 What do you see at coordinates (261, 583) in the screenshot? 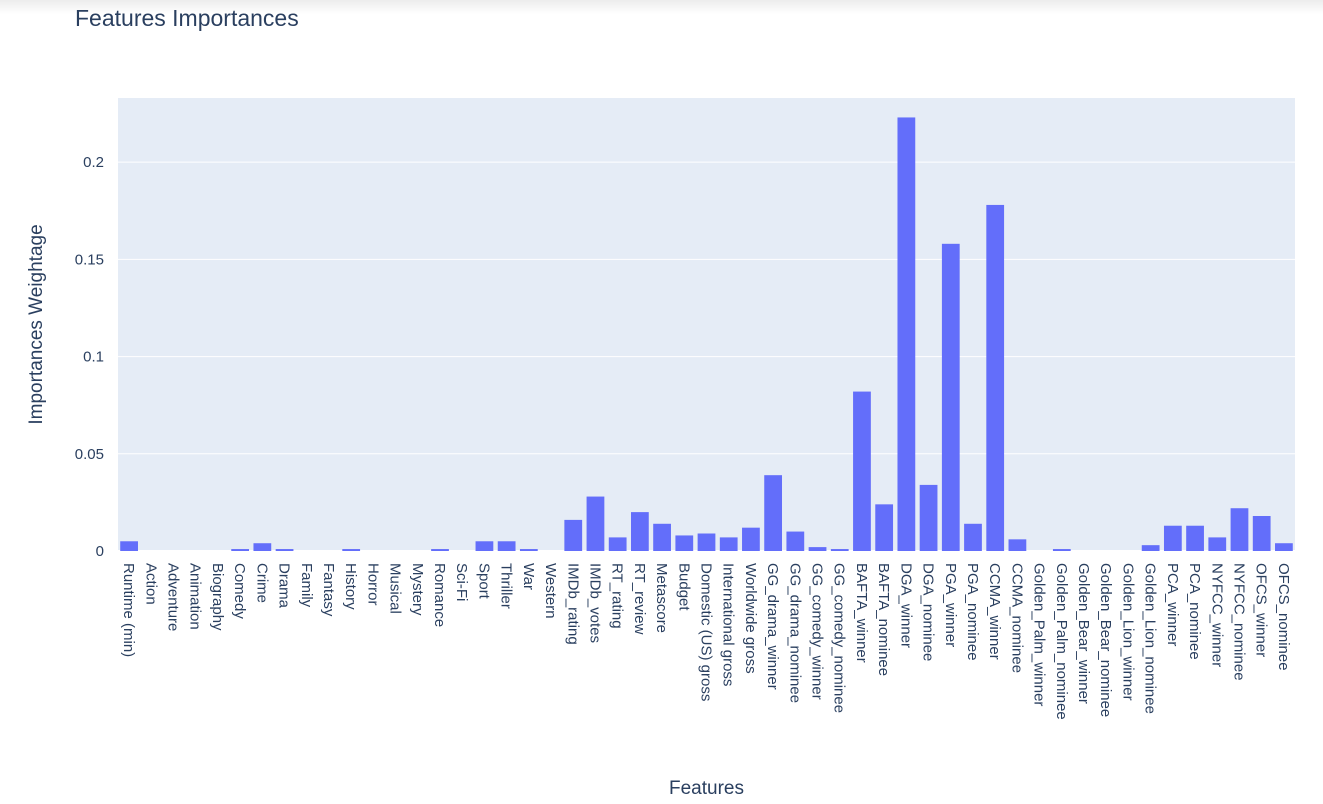
I see `x-tick-label: Crime` at bounding box center [261, 583].